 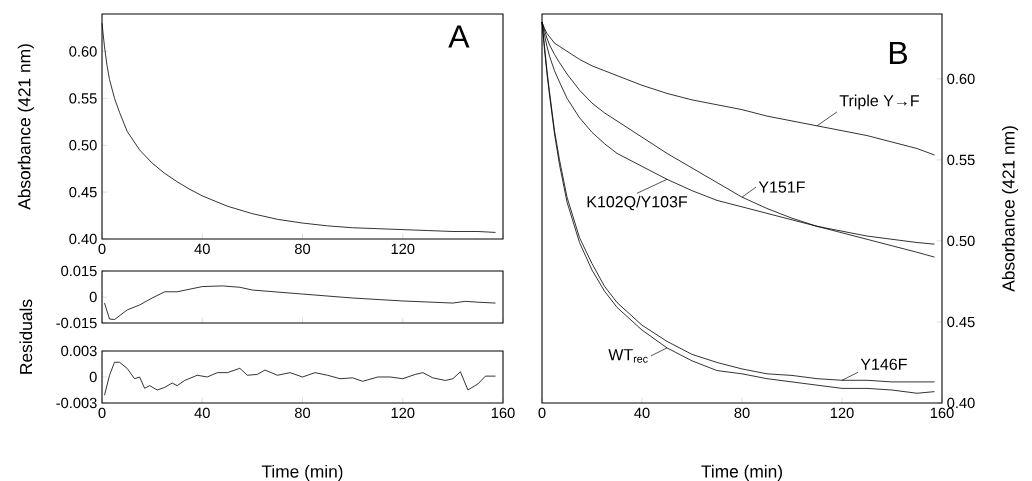 What do you see at coordinates (883, 364) in the screenshot?
I see `series-label: Y146F` at bounding box center [883, 364].